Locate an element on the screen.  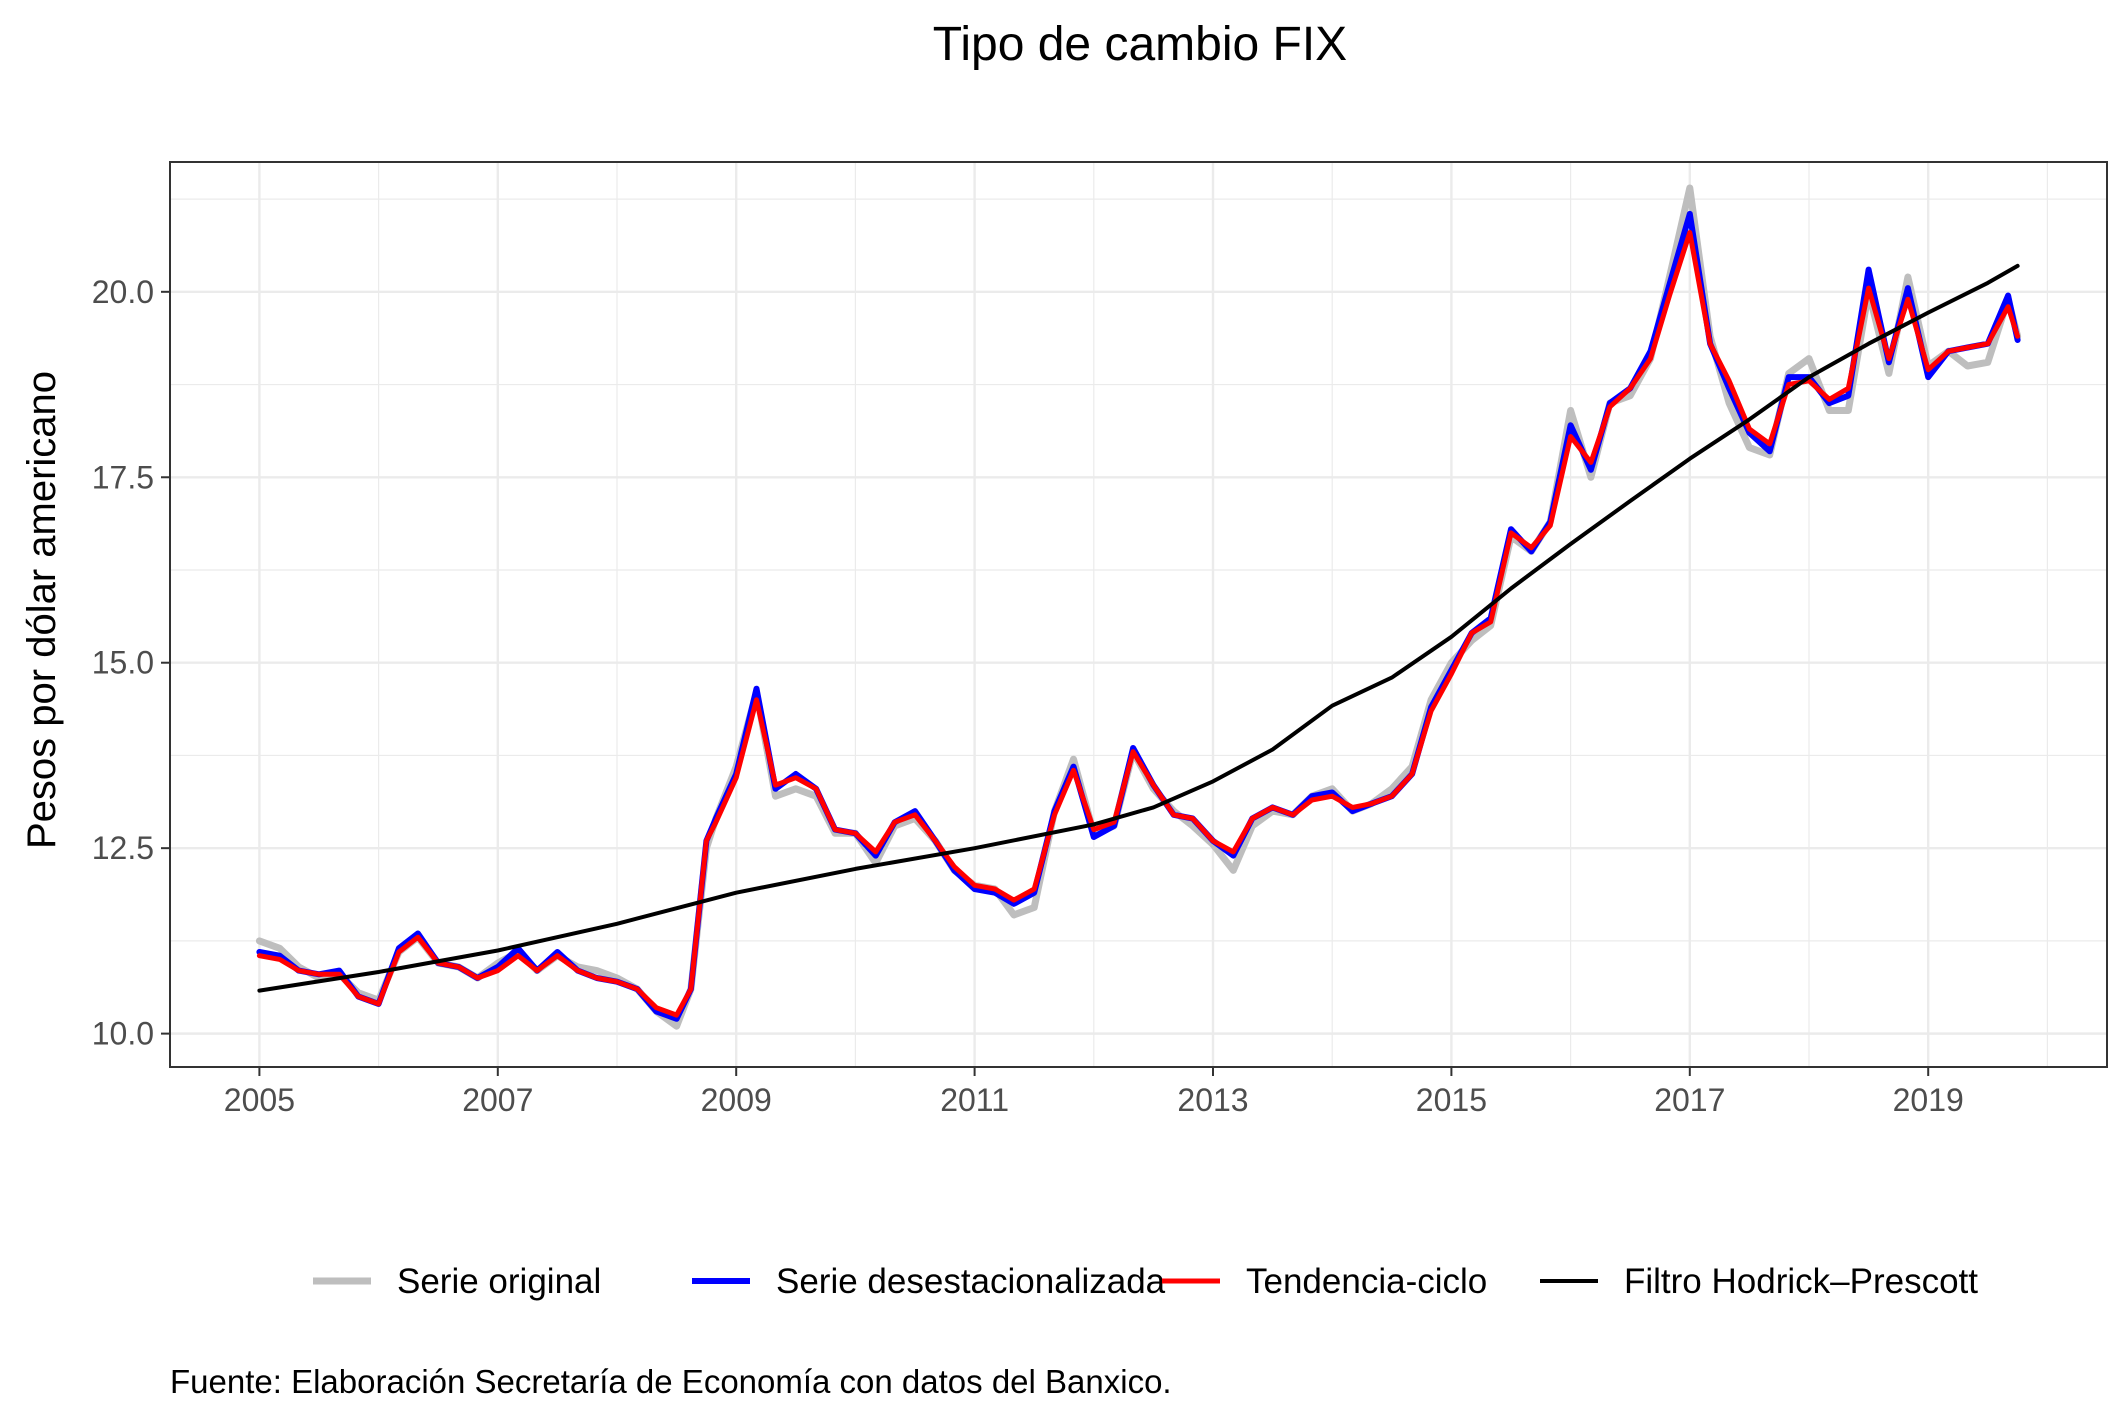
y-tick-label: 20.0 is located at coordinates (123, 292).